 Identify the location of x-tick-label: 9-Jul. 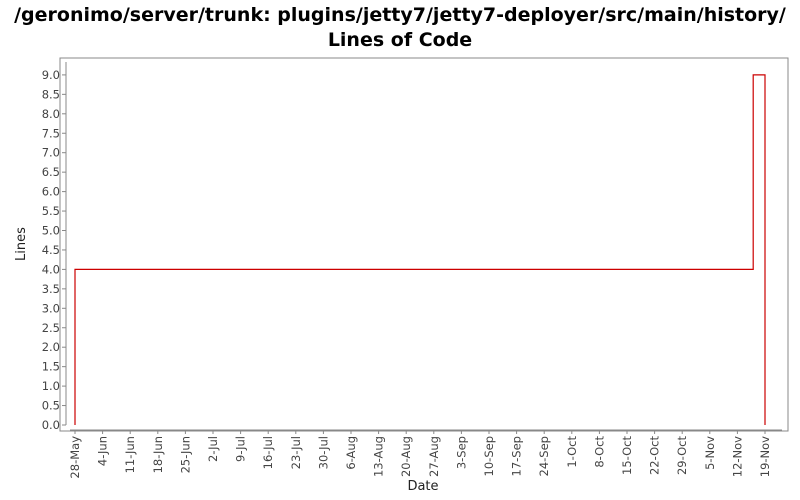
(241, 449).